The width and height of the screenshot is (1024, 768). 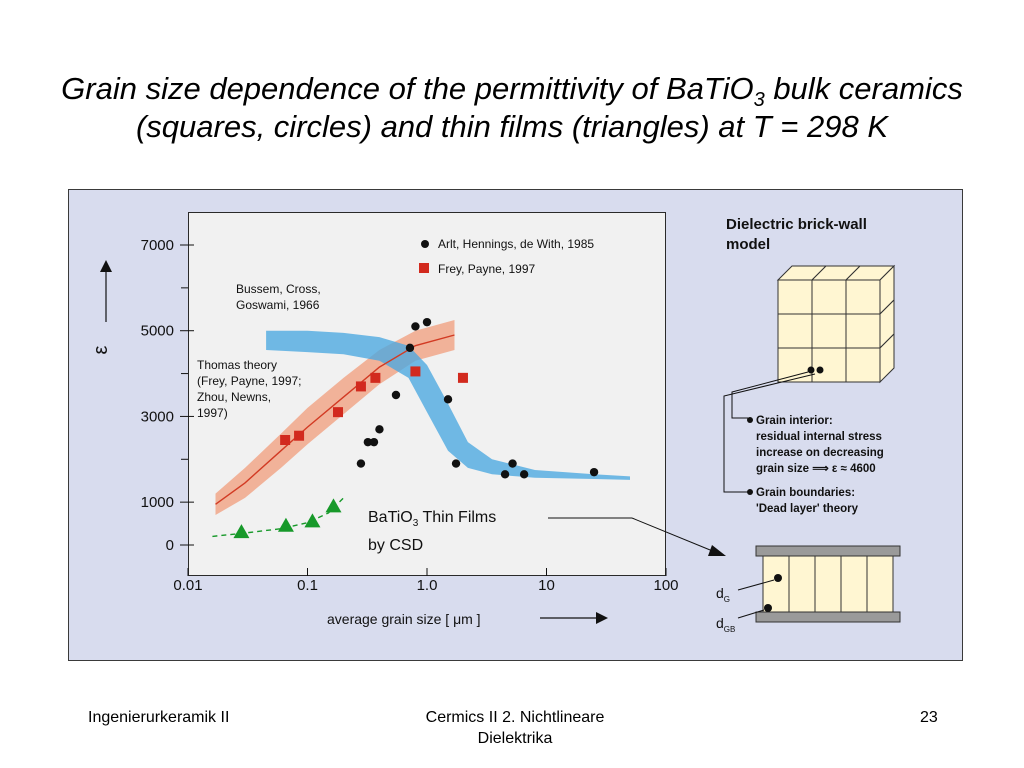 What do you see at coordinates (673, 535) in the screenshot?
I see `thin-films-pointer` at bounding box center [673, 535].